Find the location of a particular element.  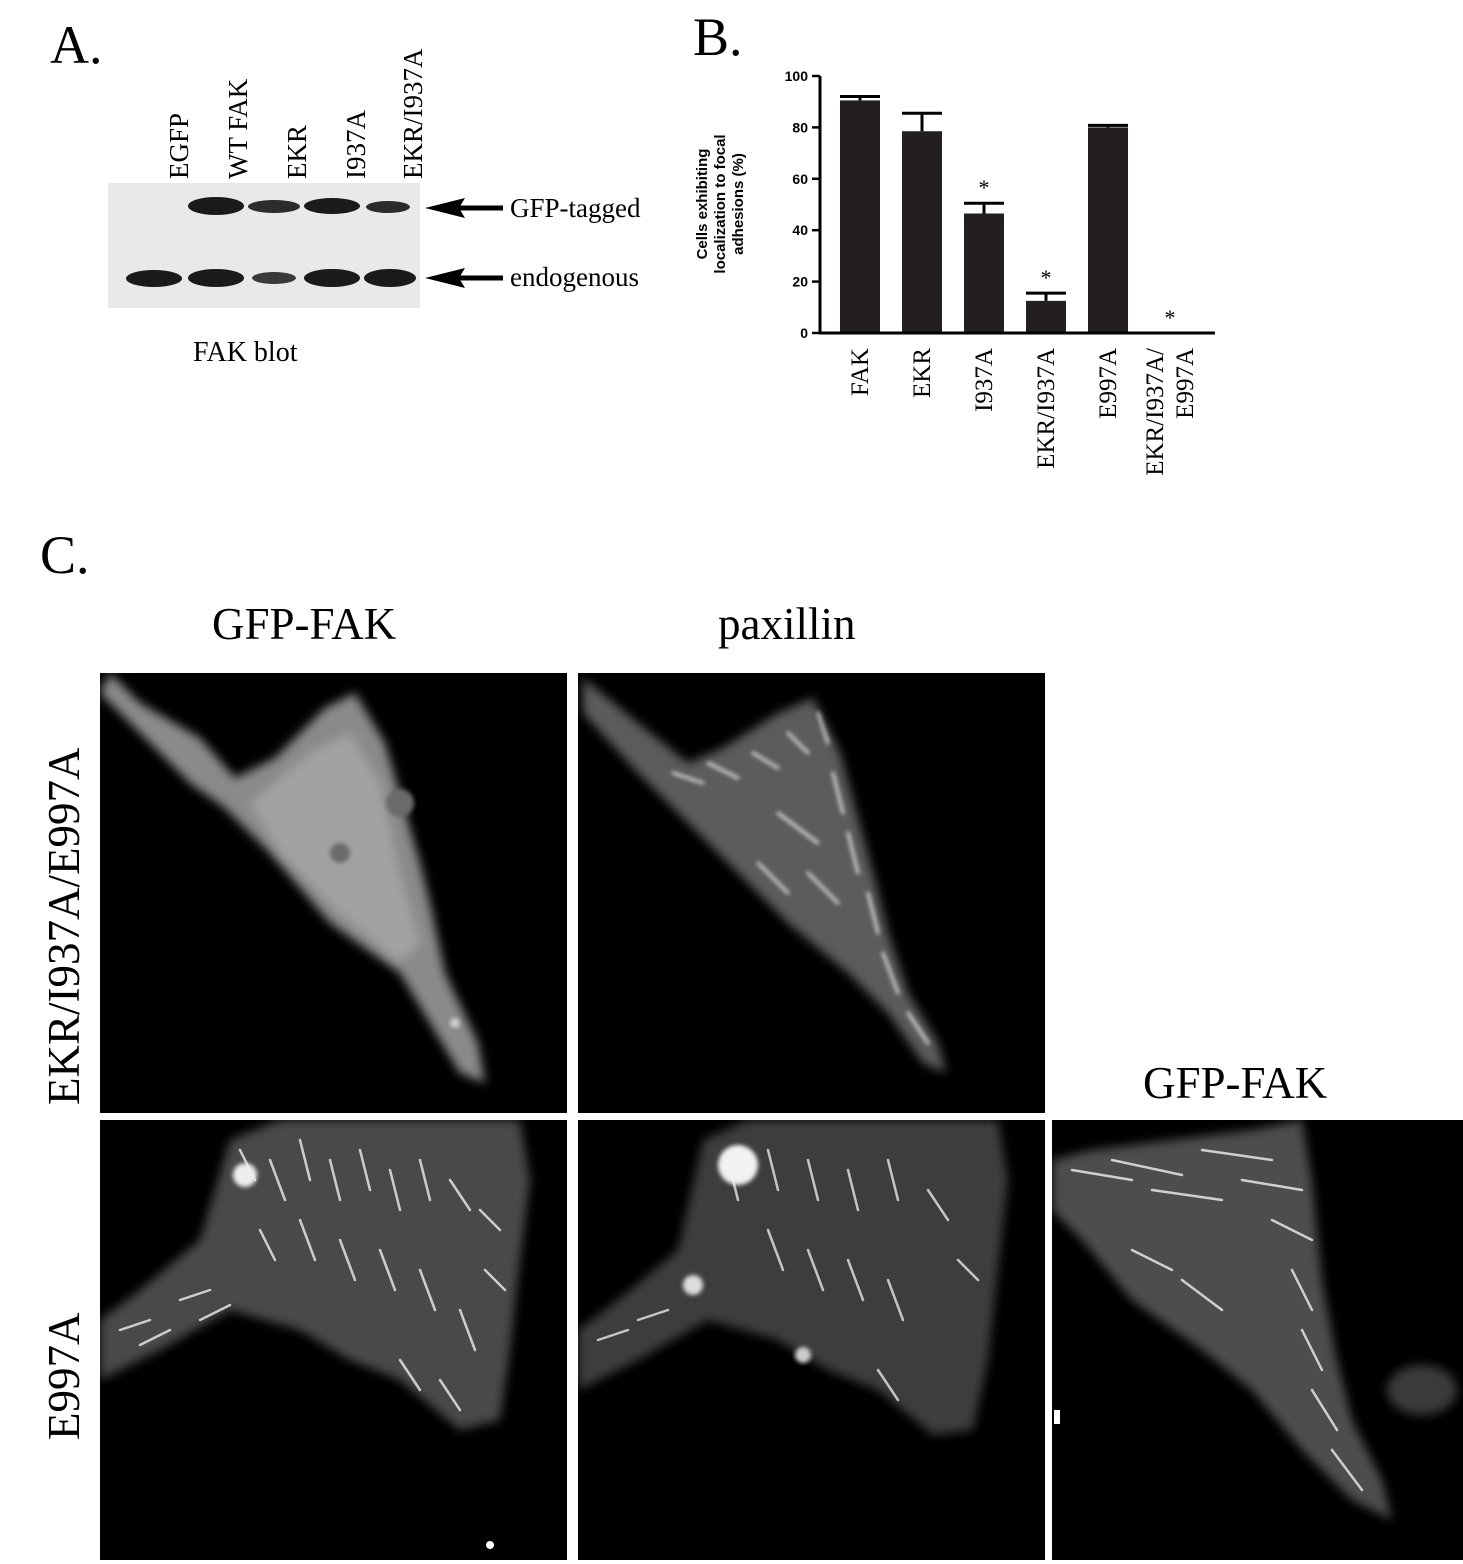

micrograph-paxillin-mutant is located at coordinates (811, 893).